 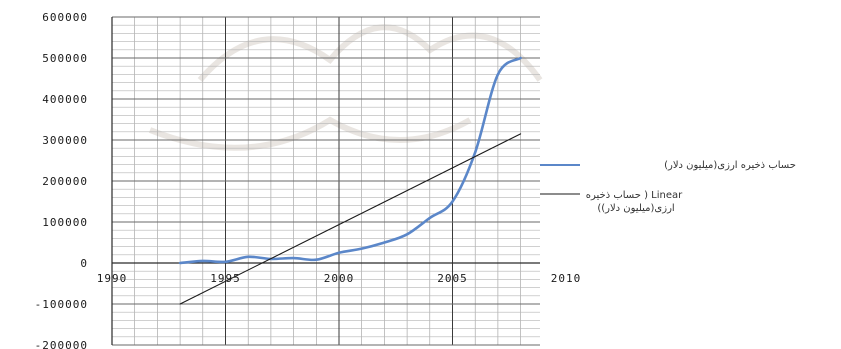 I want to click on legend-label-trendline-line1: Linear ( حساب ذخیره, so click(x=634, y=195).